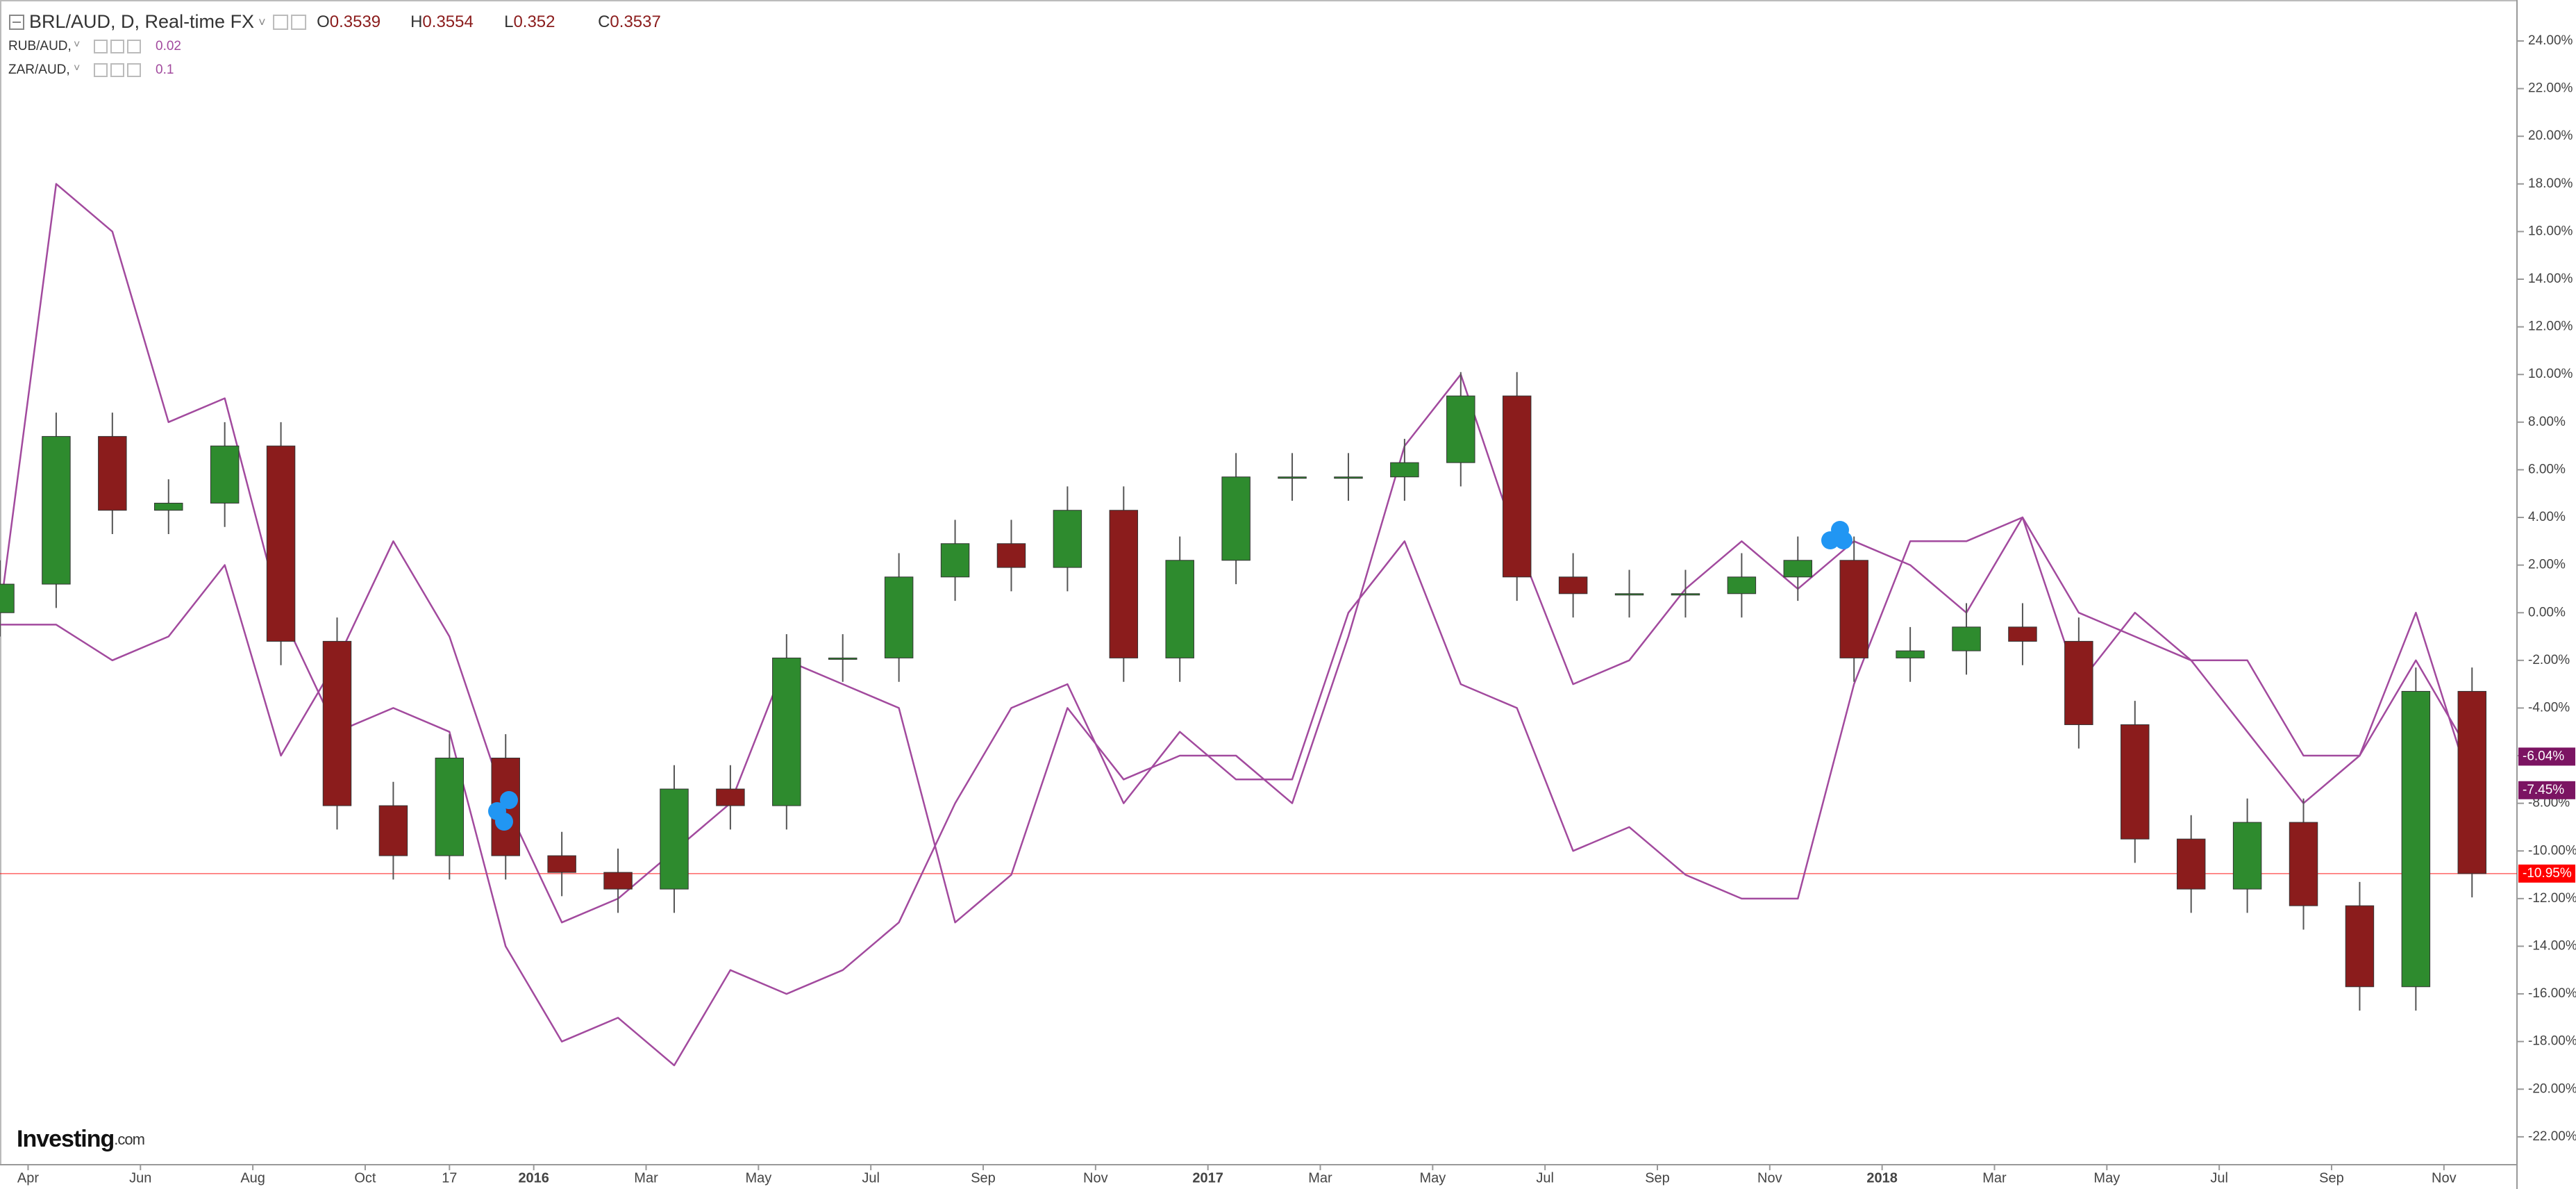  I want to click on y-tick-label: -8.00%, so click(2549, 803).